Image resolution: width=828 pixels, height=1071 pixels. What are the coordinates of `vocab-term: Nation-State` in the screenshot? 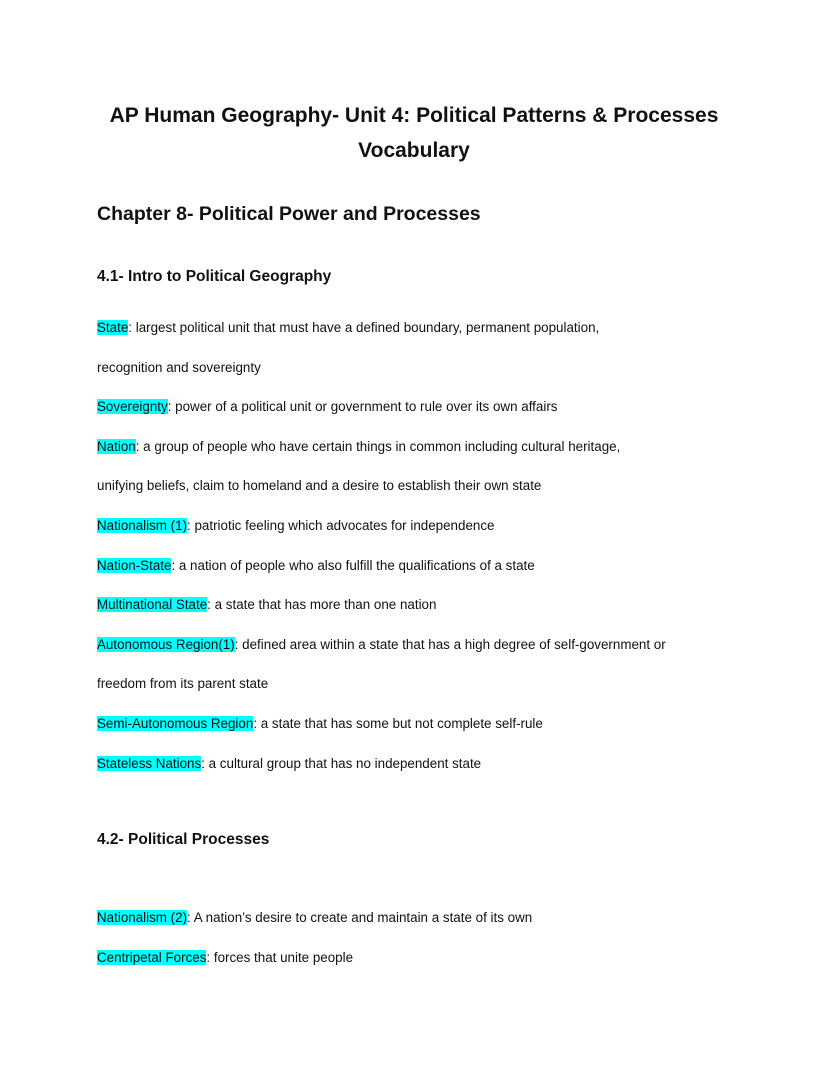 It's located at (134, 565).